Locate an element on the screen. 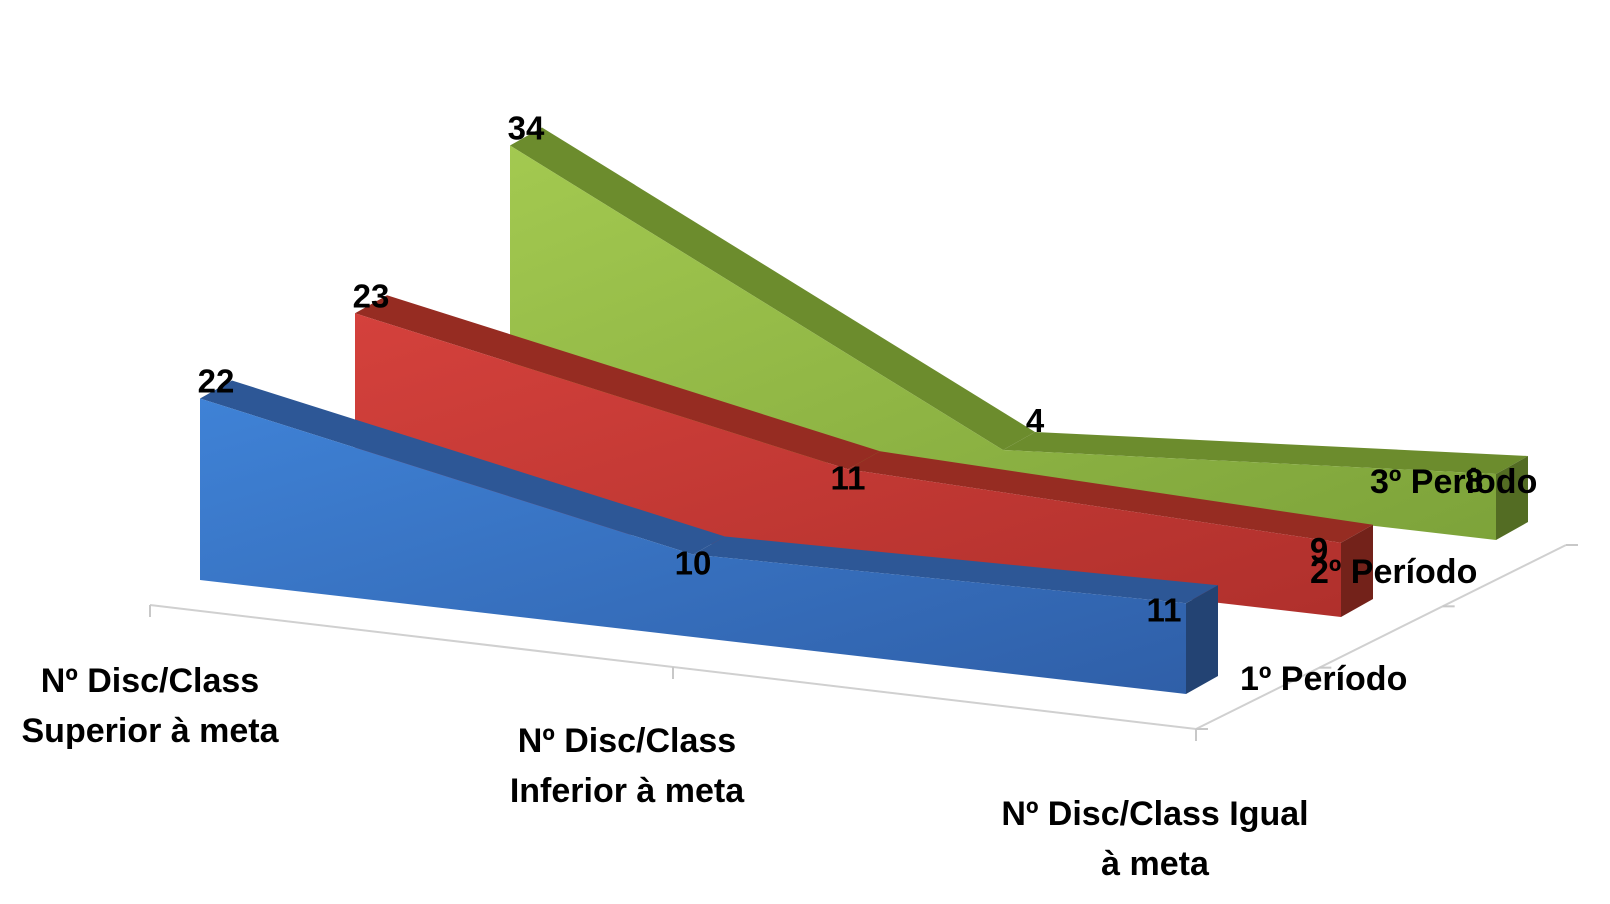 The width and height of the screenshot is (1610, 904). category-label-3: Nº Disc/Class Igual à meta is located at coordinates (1154, 839).